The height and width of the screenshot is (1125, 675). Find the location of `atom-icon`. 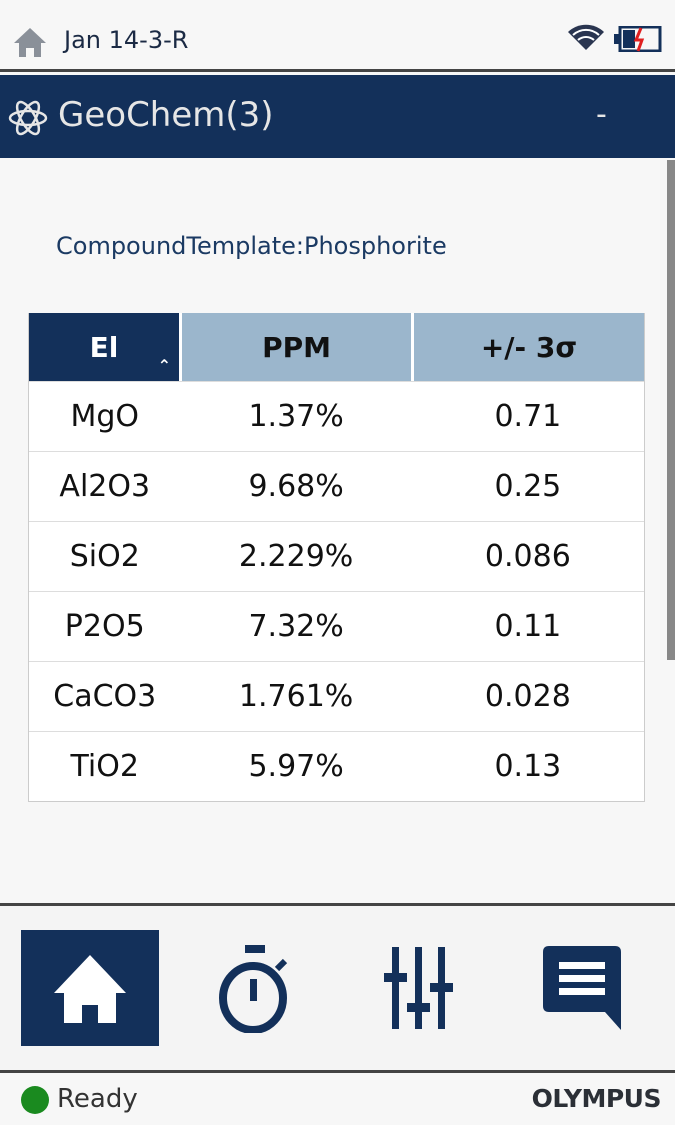

atom-icon is located at coordinates (28, 118).